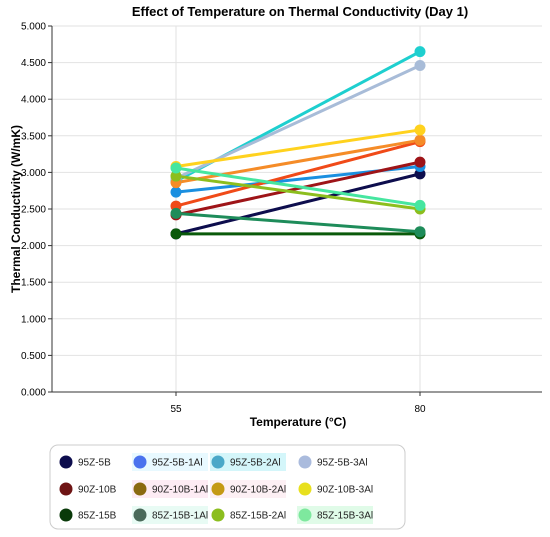 This screenshot has width=550, height=537. I want to click on legend-item-90z-10b-3al: 90Z-10B-3Al, so click(336, 489).